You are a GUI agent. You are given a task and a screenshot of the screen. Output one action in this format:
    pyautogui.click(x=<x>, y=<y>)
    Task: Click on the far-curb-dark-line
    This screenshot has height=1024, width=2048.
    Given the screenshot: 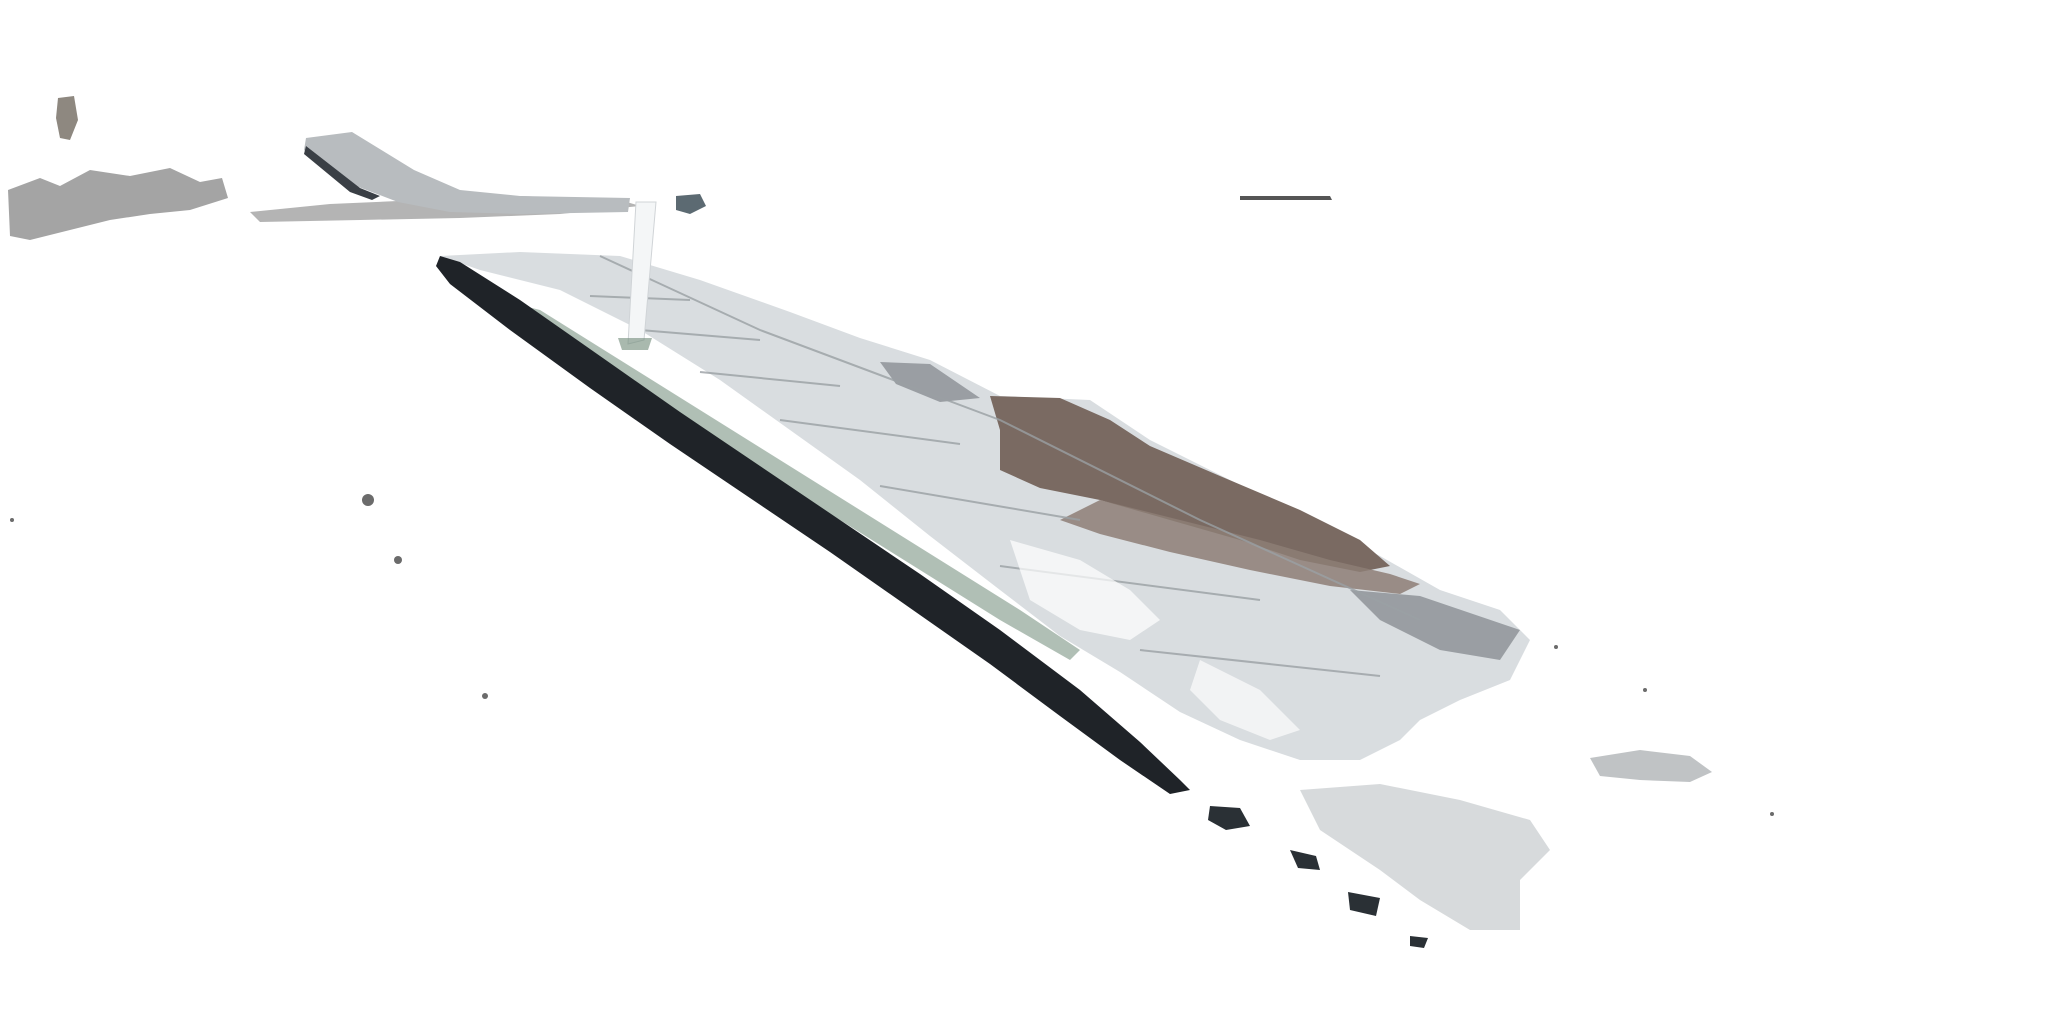 What is the action you would take?
    pyautogui.click(x=342, y=173)
    